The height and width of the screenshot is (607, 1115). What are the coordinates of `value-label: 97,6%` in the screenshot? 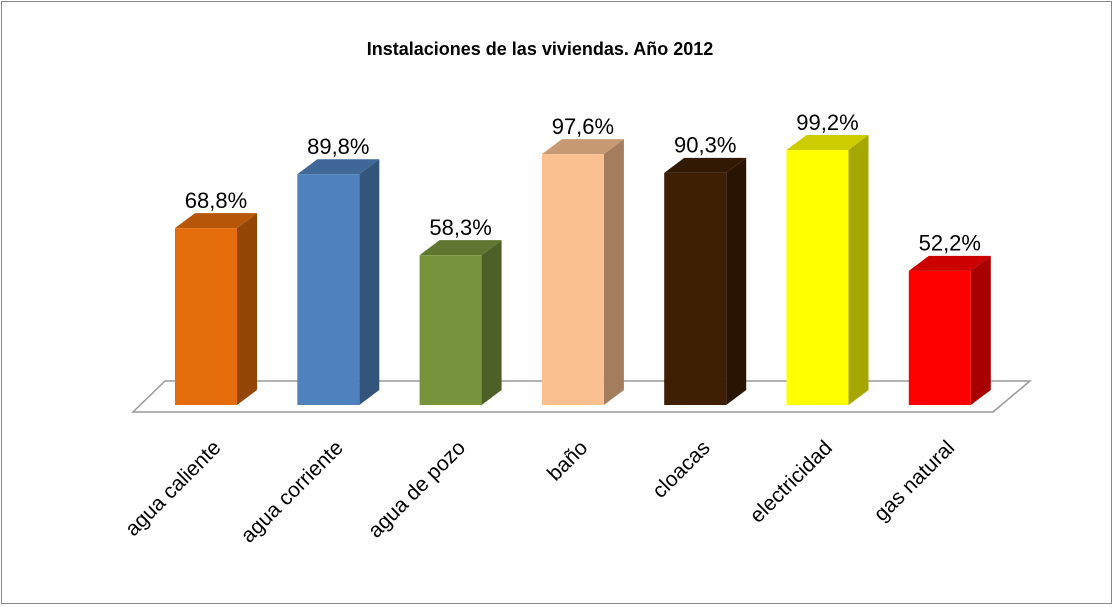 It's located at (583, 126).